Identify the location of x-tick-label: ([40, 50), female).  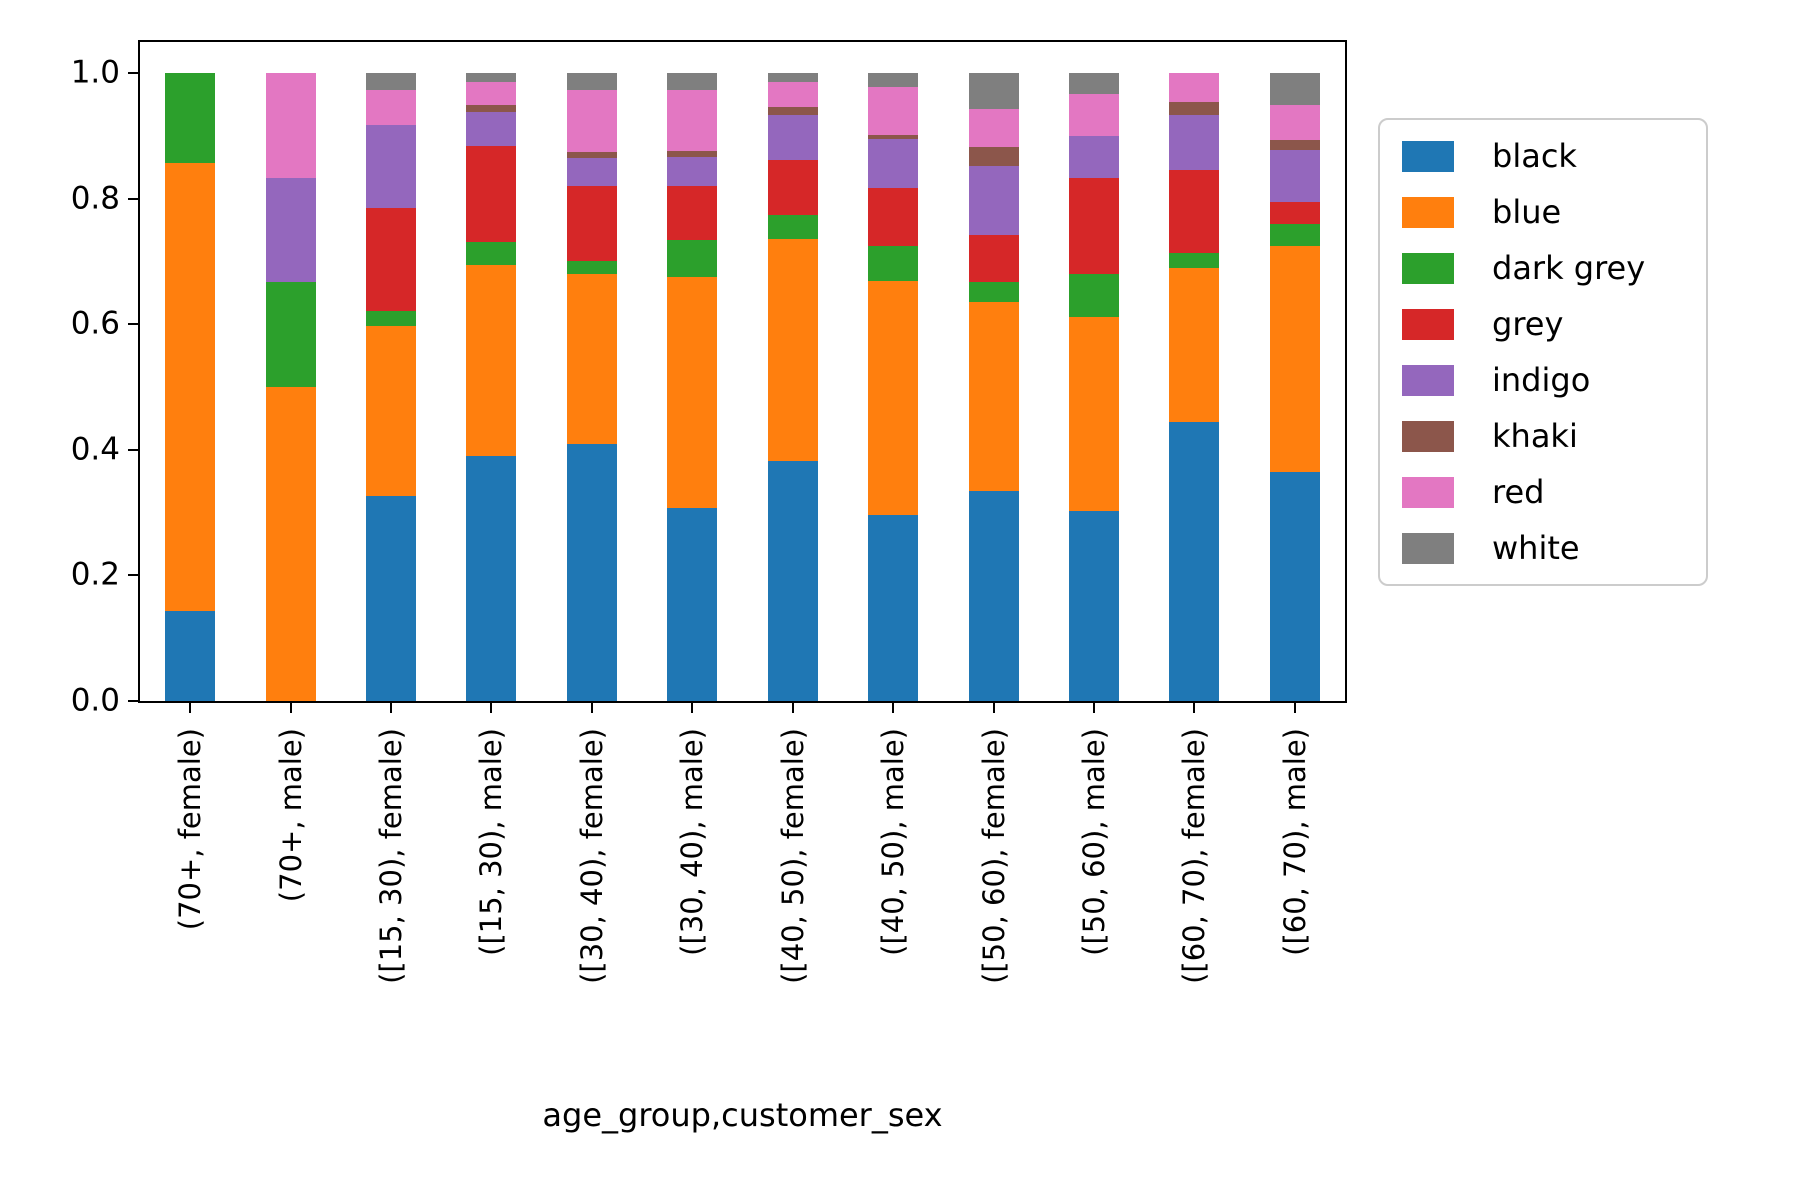
(792, 856).